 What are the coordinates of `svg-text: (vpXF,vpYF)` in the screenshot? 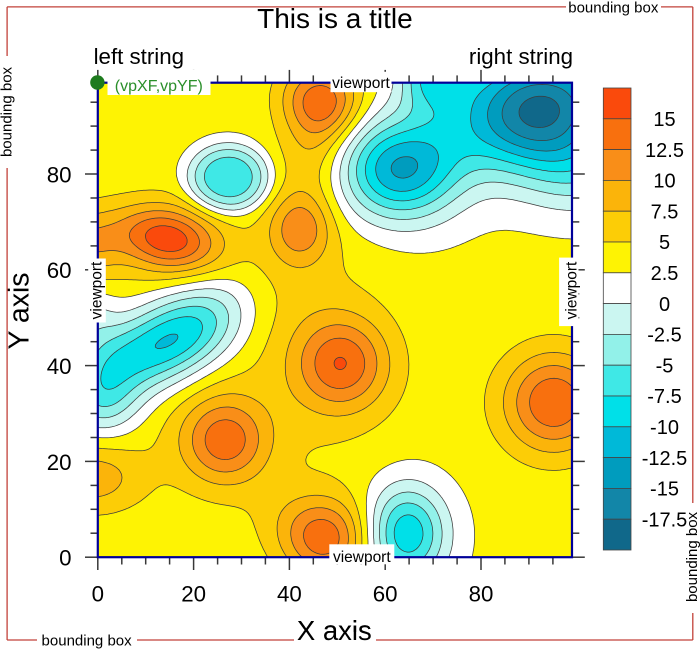 It's located at (159, 86).